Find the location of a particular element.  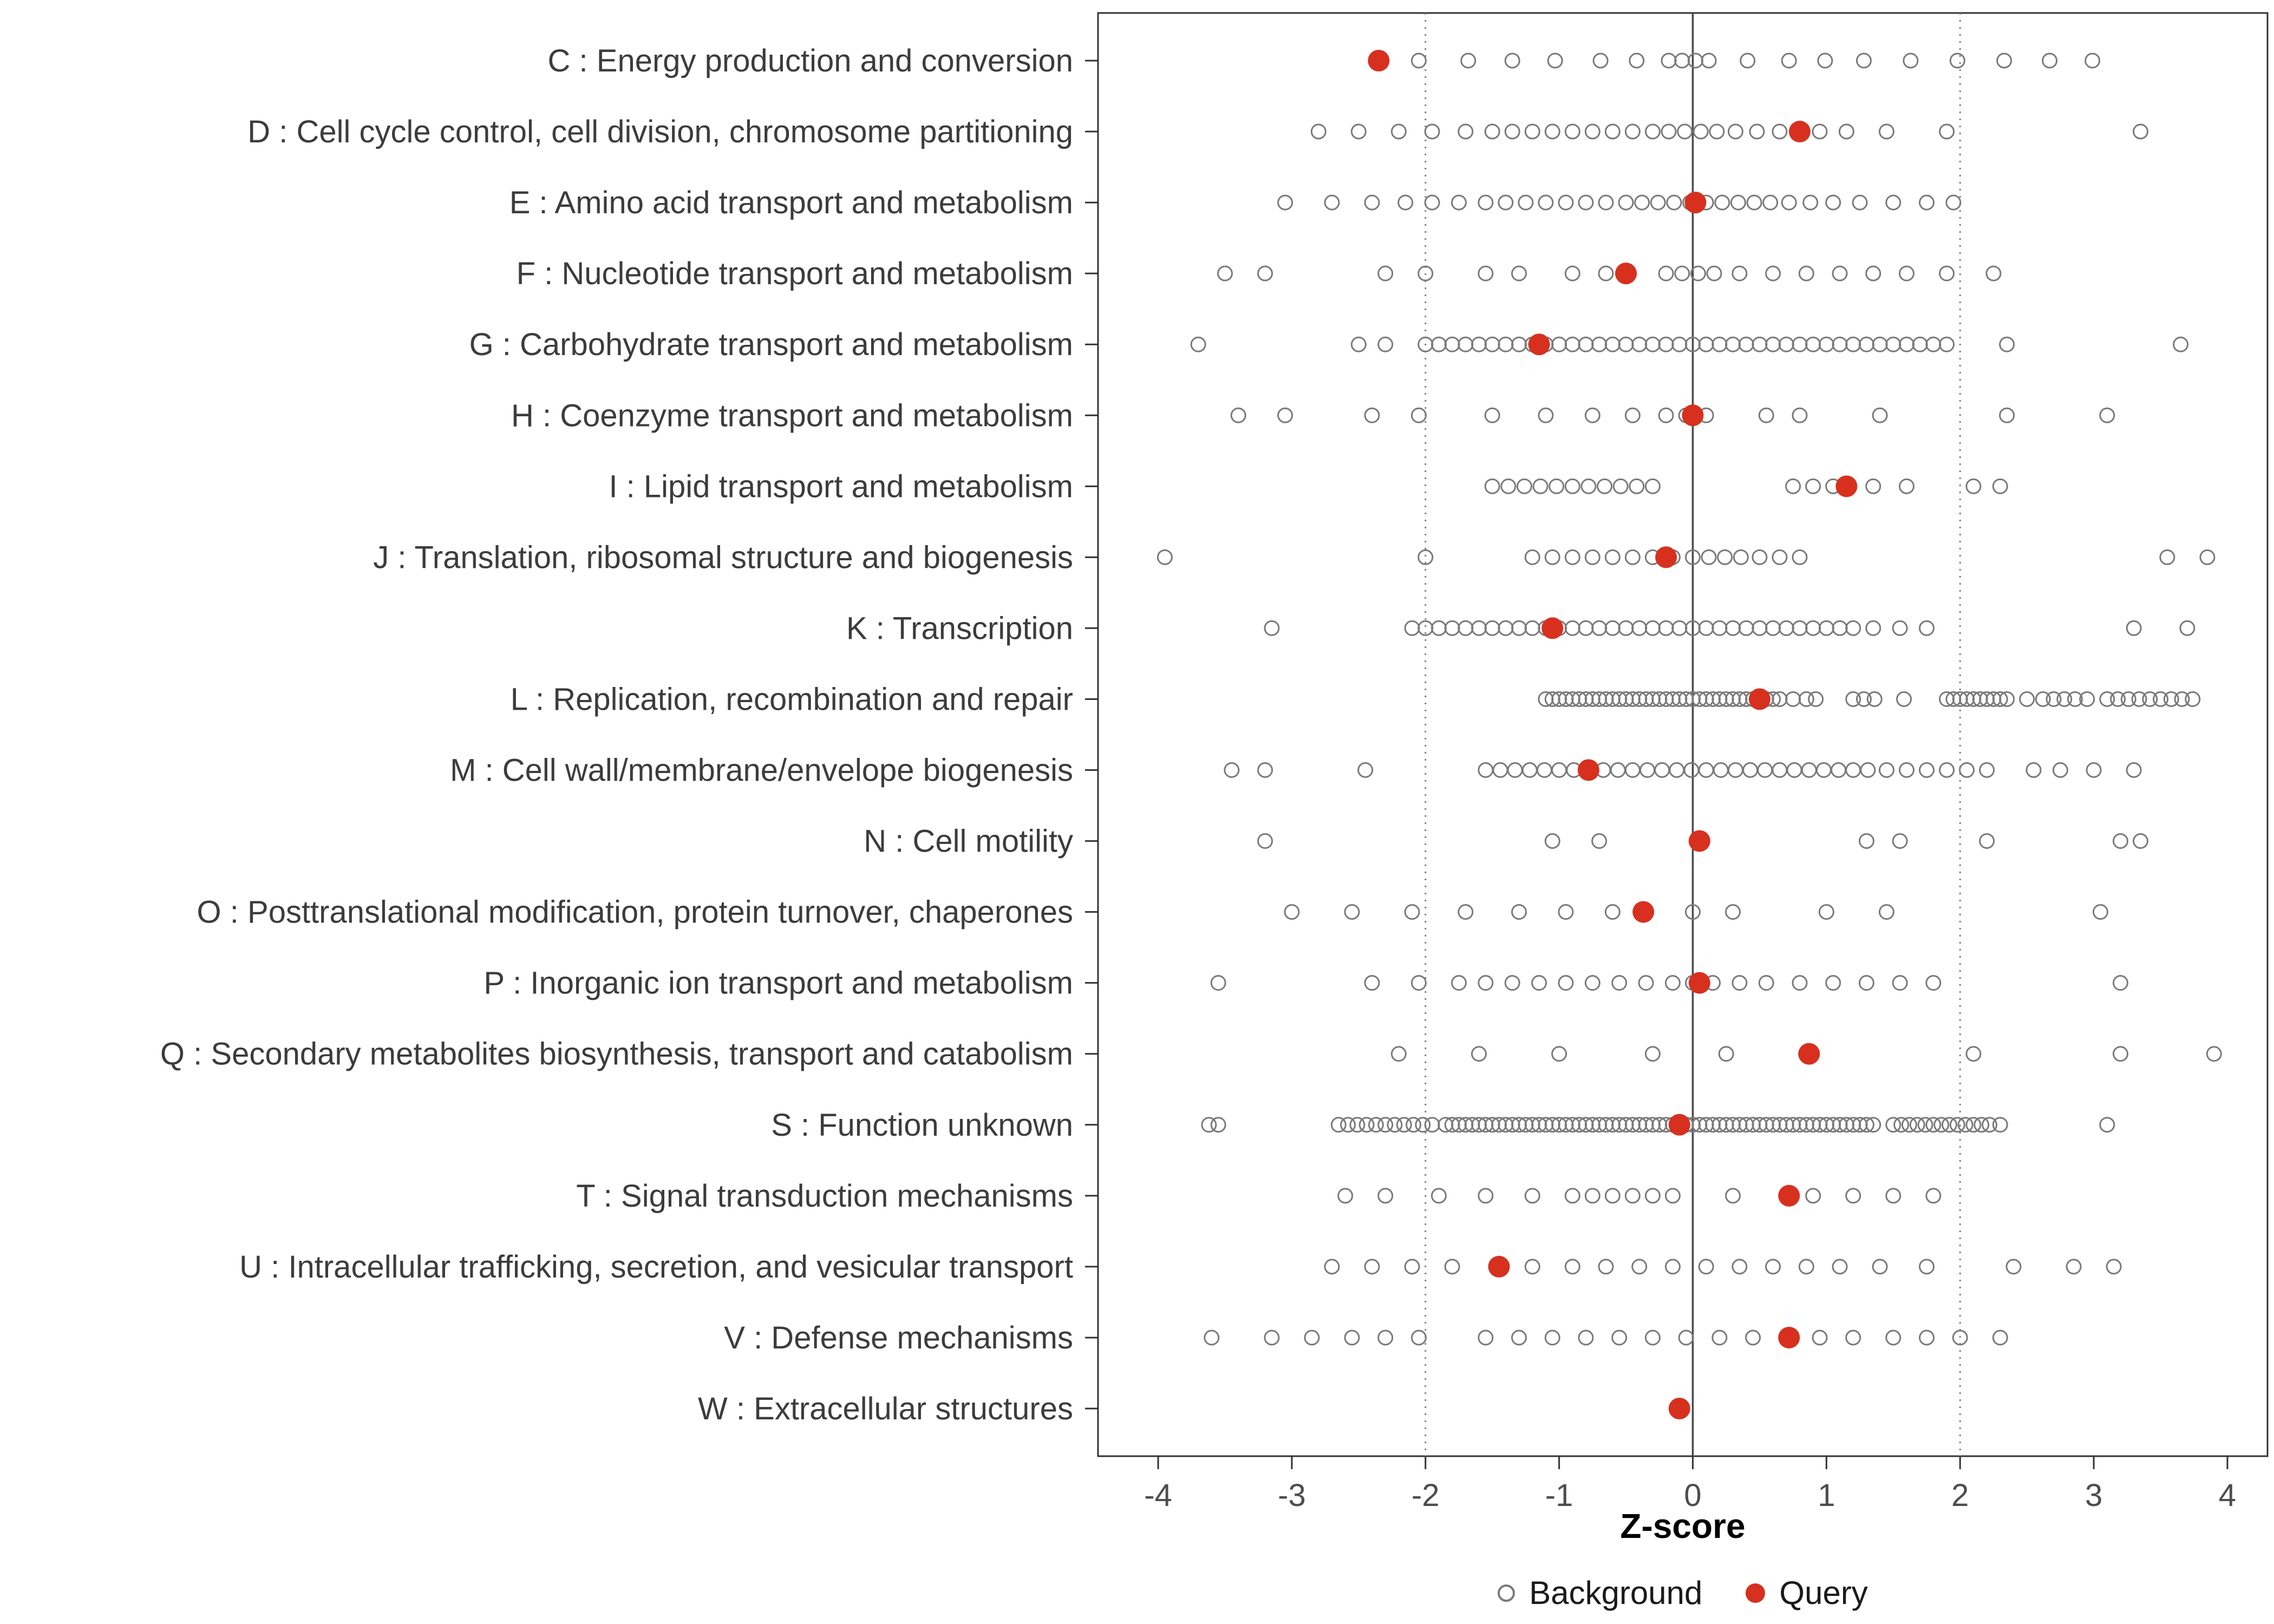

legend-label-background: Background is located at coordinates (1616, 1593).